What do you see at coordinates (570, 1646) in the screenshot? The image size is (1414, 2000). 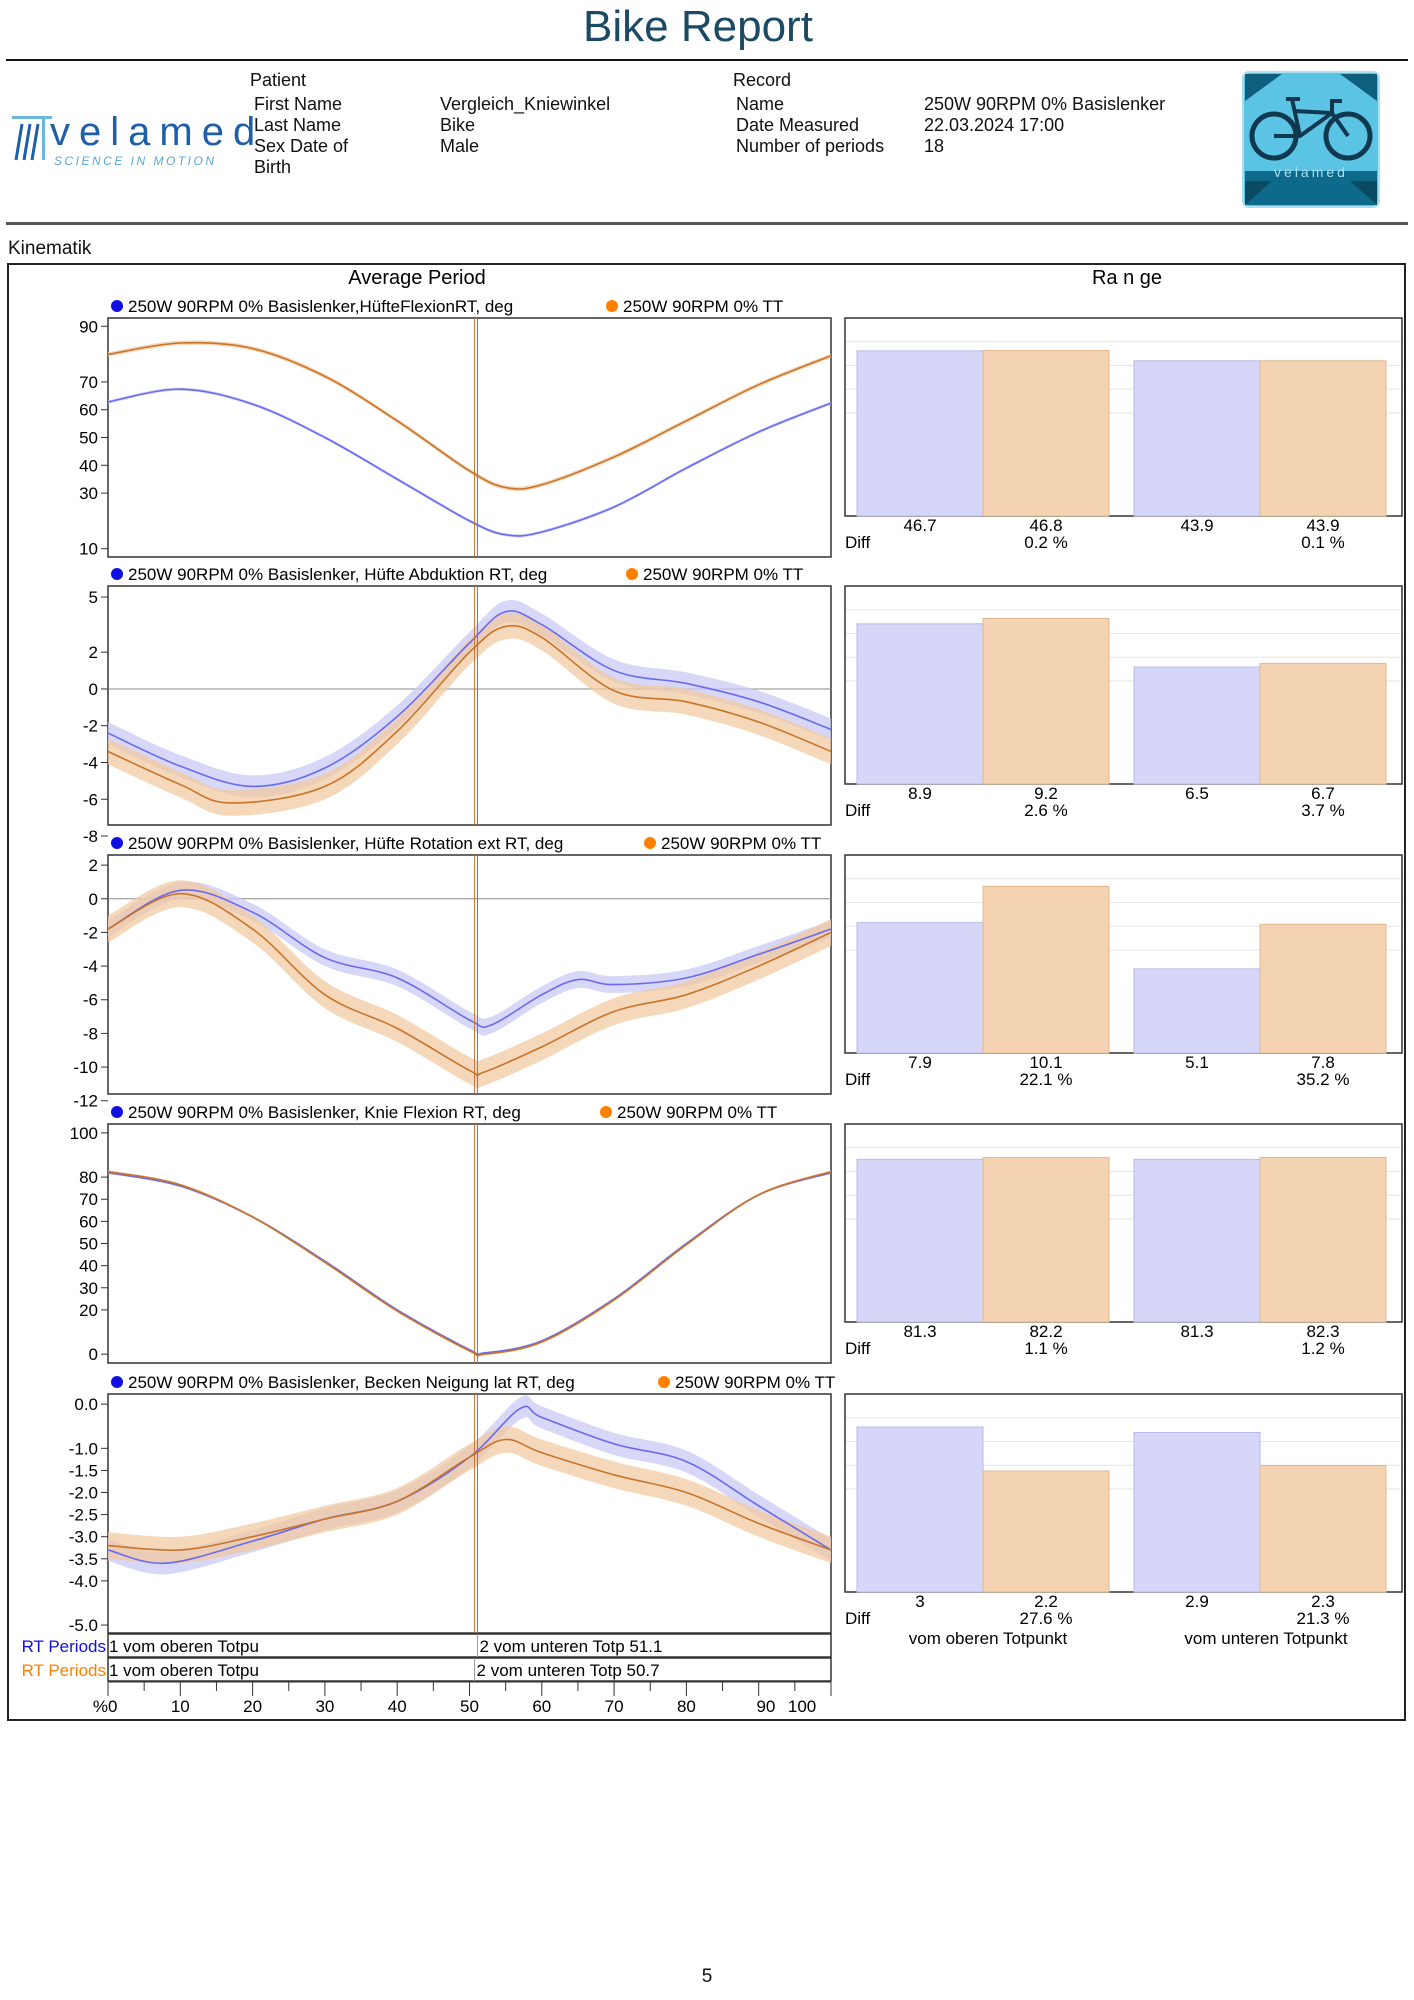 I see `period-second: 2 vom unteren Totp 51.1` at bounding box center [570, 1646].